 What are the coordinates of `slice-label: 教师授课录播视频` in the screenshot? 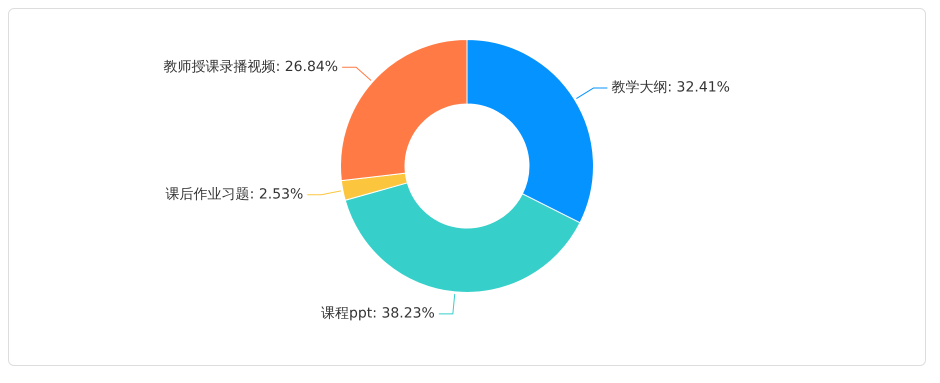 It's located at (220, 66).